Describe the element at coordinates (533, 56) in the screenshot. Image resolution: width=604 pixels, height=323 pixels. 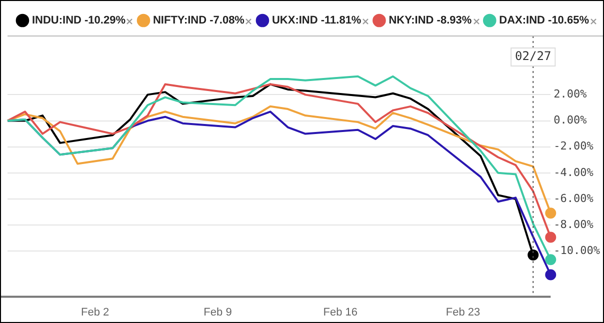
I see `ref-line-label: 02/27` at that location.